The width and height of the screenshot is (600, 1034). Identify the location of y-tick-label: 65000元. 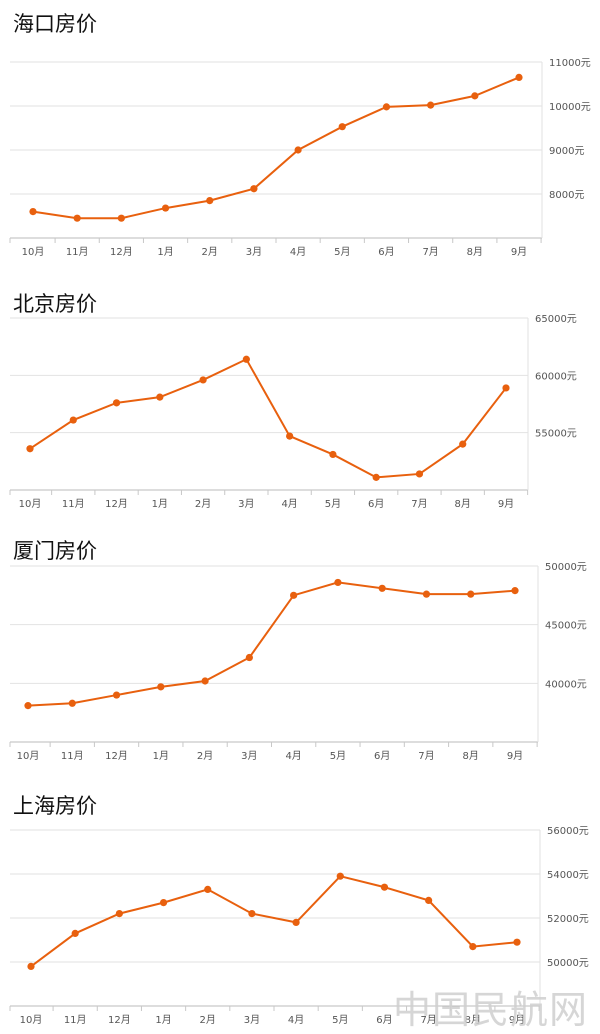
(556, 319).